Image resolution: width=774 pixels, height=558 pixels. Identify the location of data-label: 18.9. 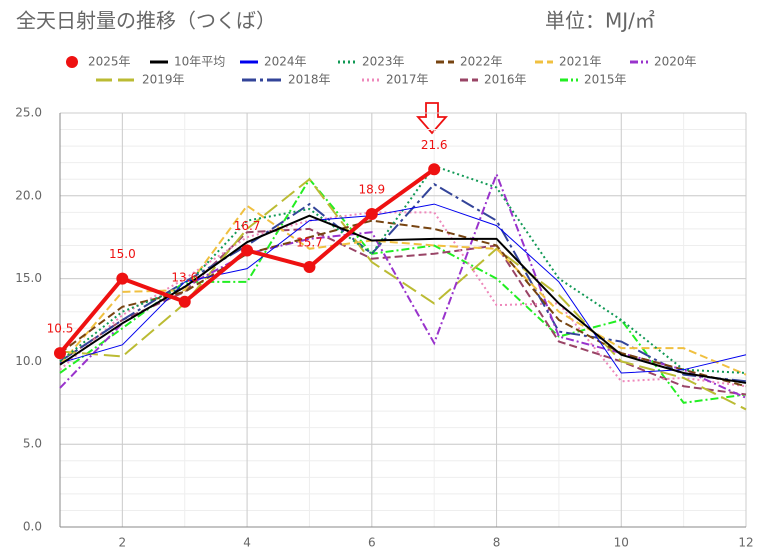
(371, 190).